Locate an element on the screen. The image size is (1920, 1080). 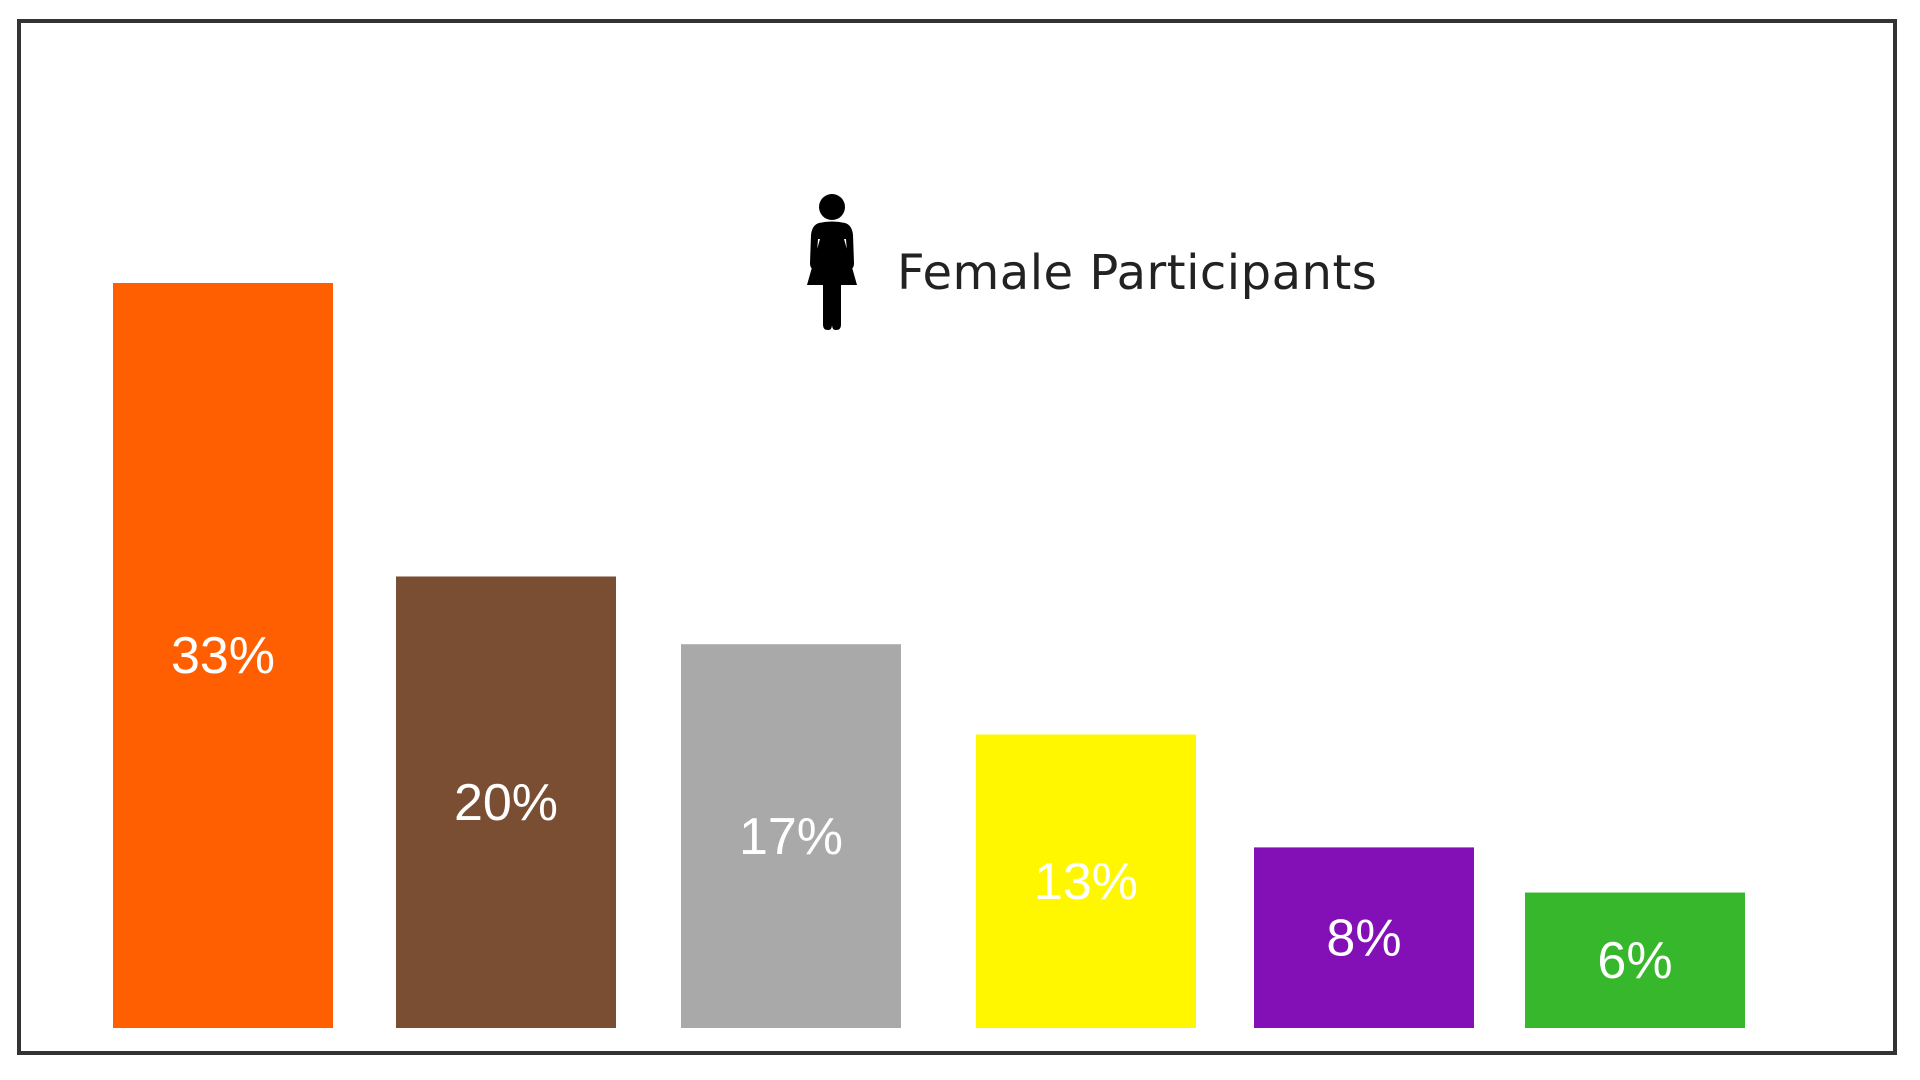
legend: Female Participants is located at coordinates (1087, 263).